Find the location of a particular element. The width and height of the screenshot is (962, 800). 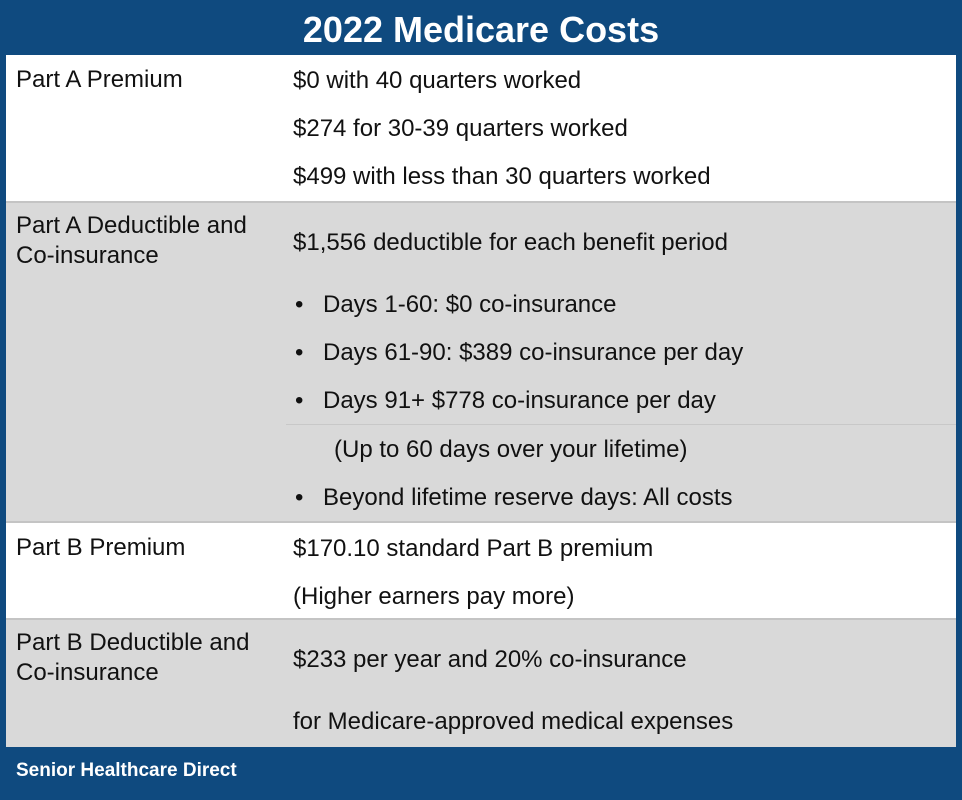

bullet-text: Beyond lifetime reserve days: All costs is located at coordinates (528, 497).